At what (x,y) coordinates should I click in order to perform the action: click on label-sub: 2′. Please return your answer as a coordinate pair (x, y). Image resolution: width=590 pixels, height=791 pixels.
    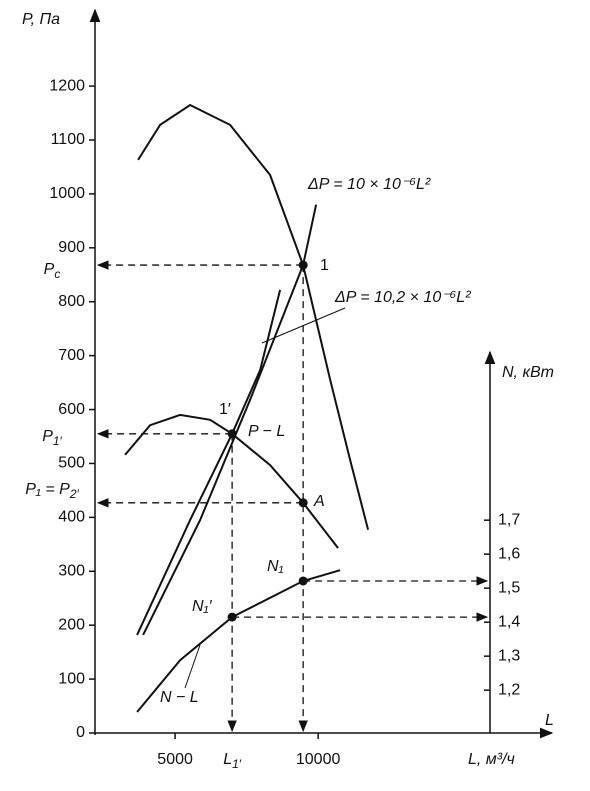
    Looking at the image, I should click on (74, 494).